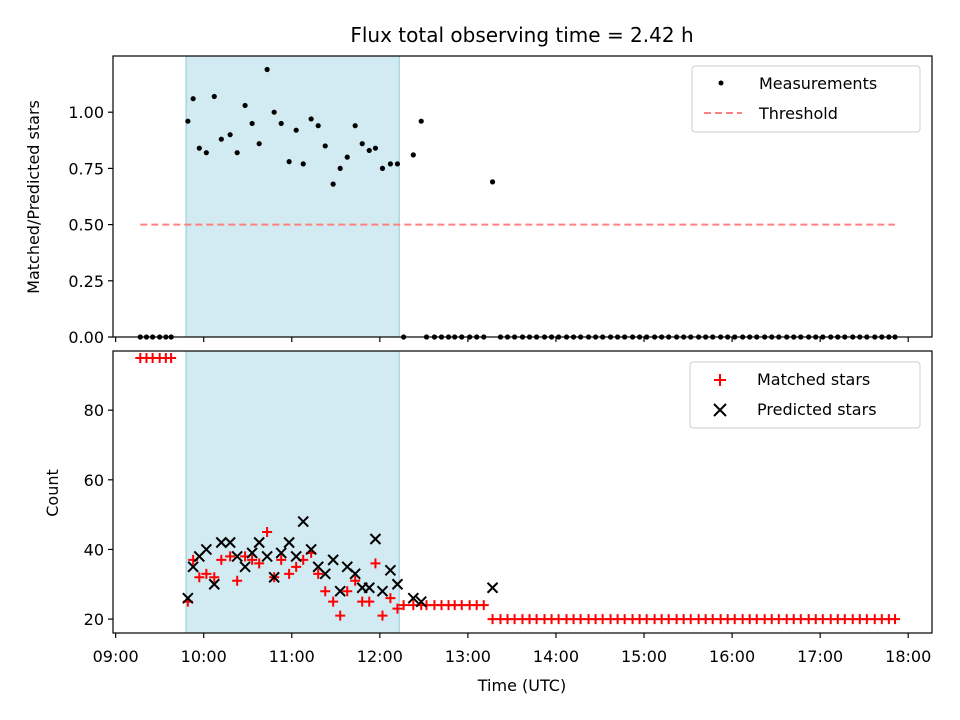 Image resolution: width=960 pixels, height=720 pixels. Describe the element at coordinates (720, 410) in the screenshot. I see `legend-predicted-marker` at that location.